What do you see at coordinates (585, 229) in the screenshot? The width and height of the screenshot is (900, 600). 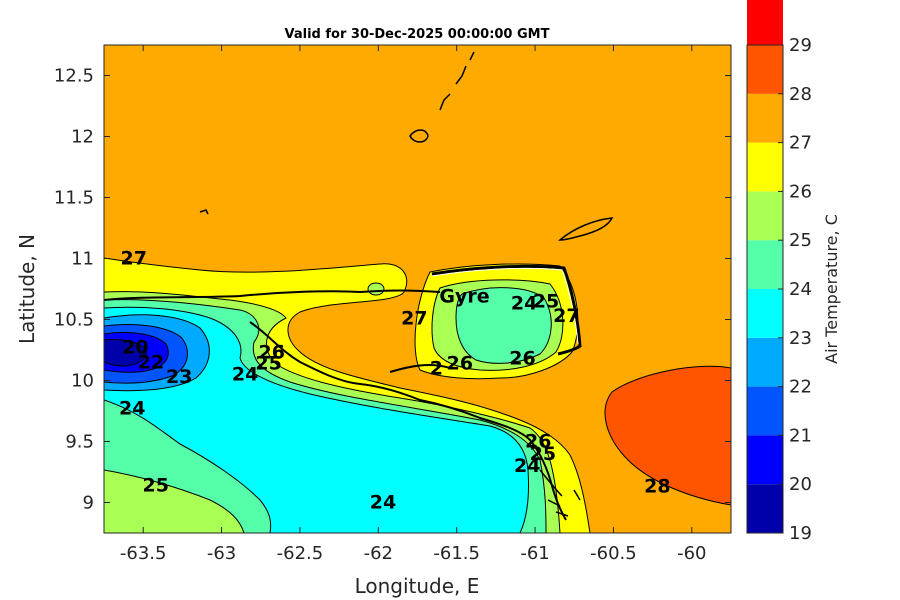 I see `coast-tobago` at bounding box center [585, 229].